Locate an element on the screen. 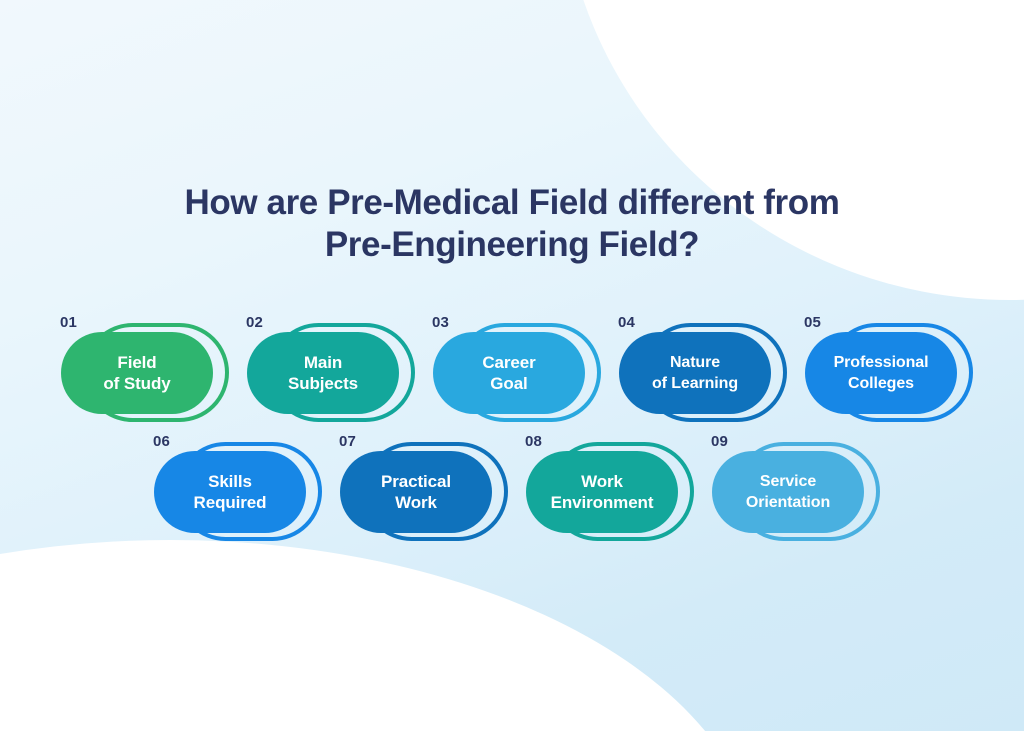  pill-number-03: 03 is located at coordinates (441, 322).